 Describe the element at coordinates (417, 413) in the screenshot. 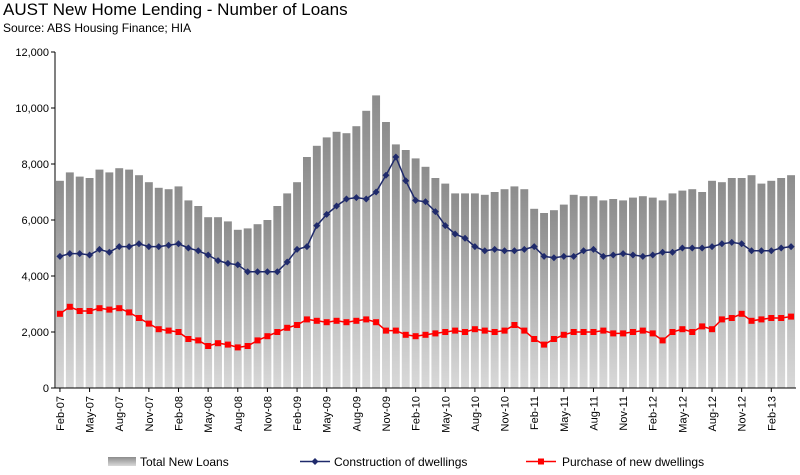

I see `x-tick-label: Feb-10` at that location.